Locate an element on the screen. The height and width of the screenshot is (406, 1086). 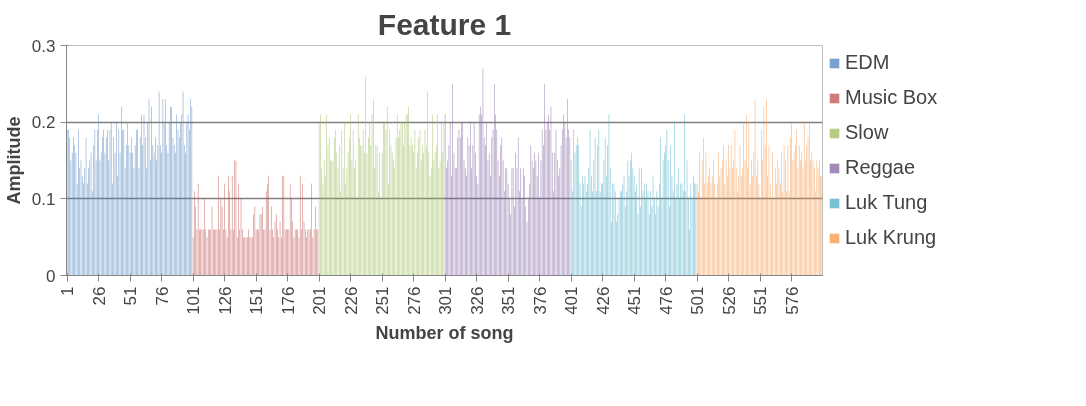
x-tick-label: 576 is located at coordinates (792, 300).